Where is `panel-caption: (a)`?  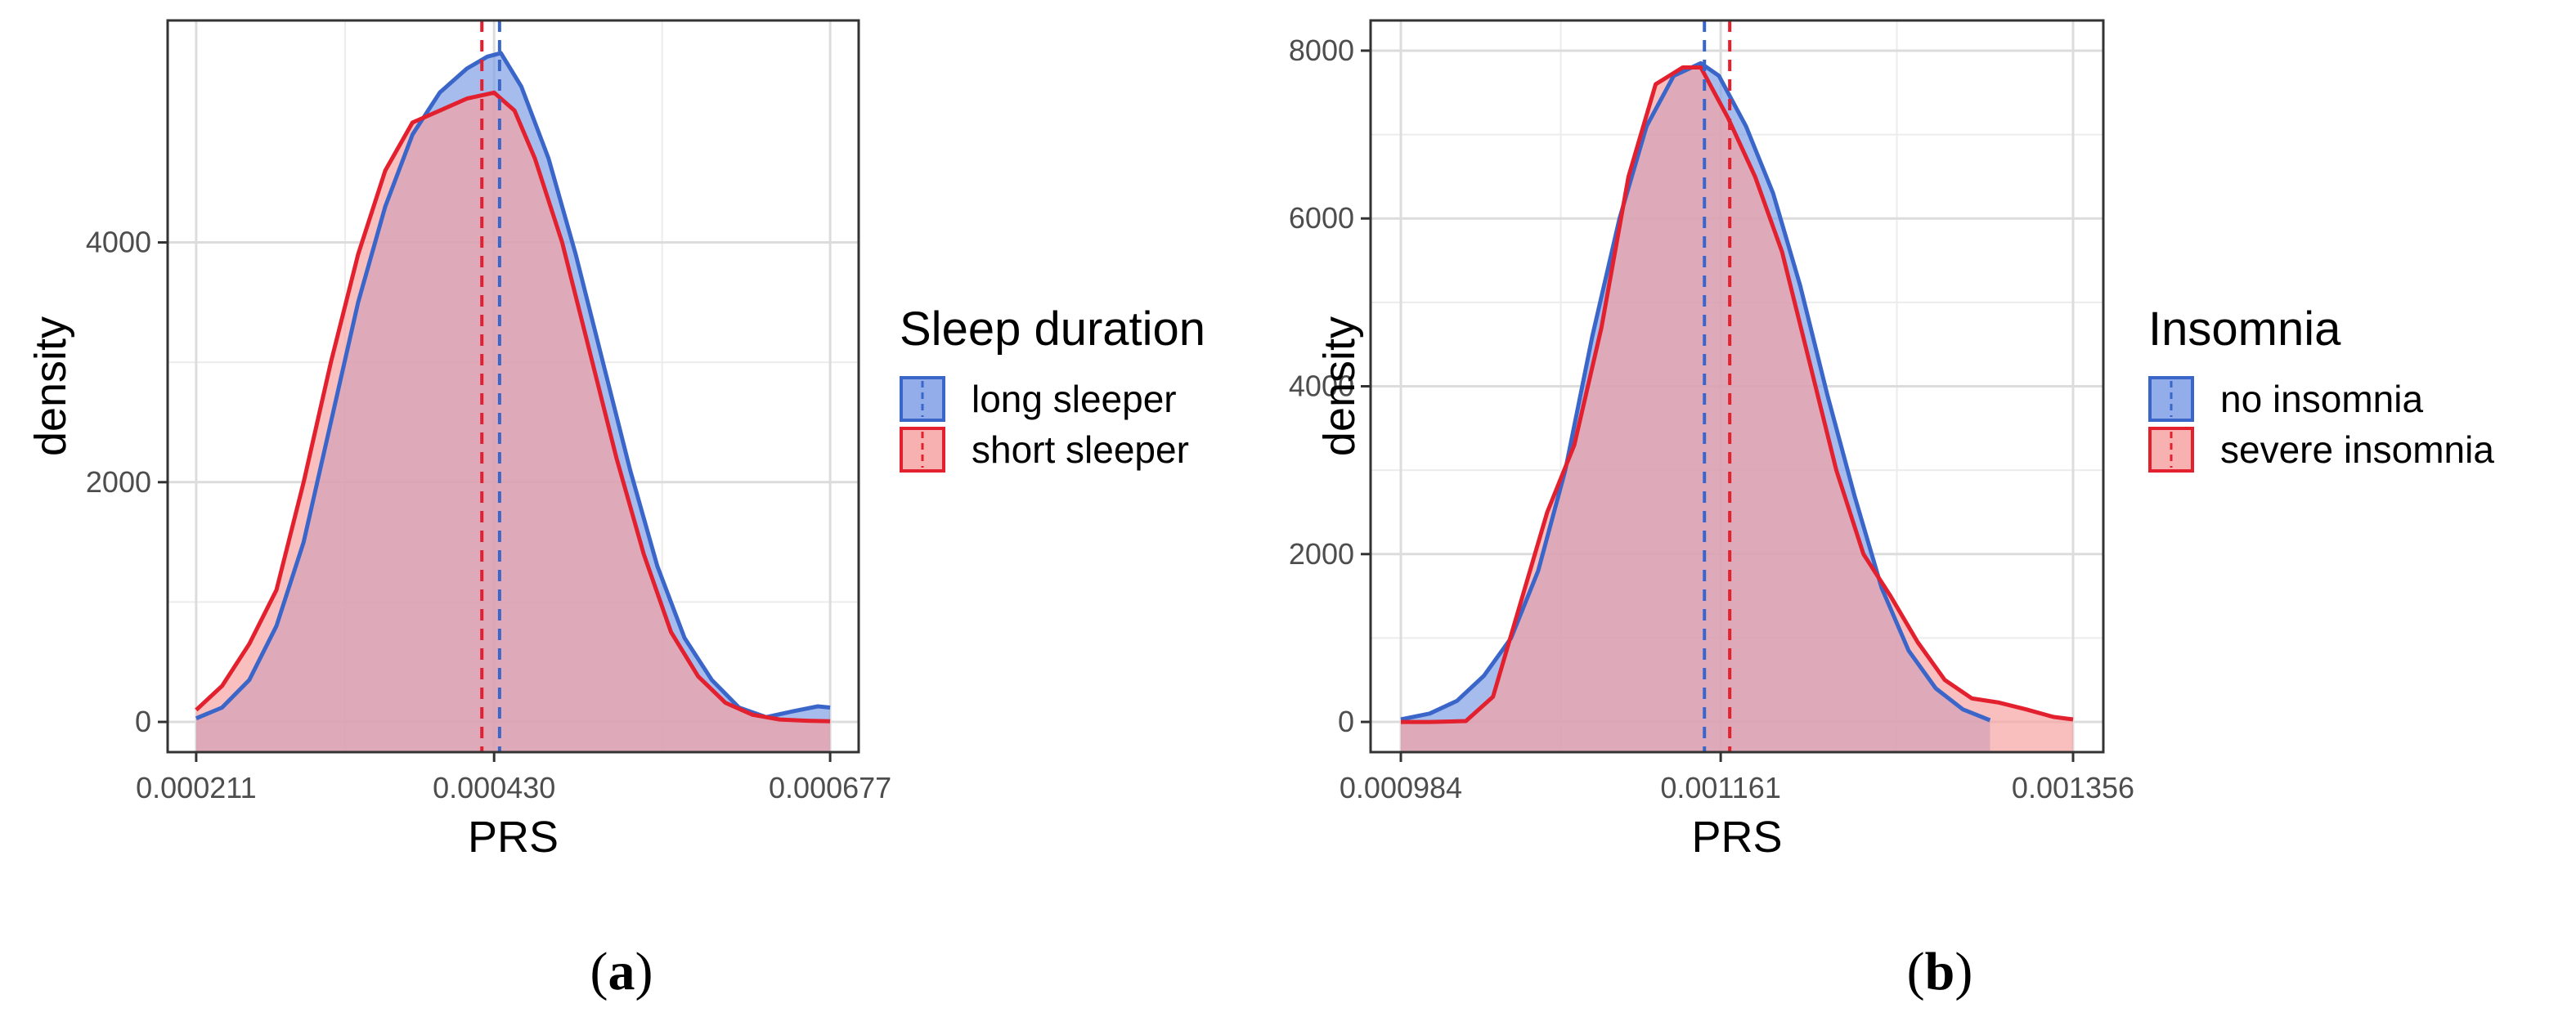 panel-caption: (a) is located at coordinates (621, 971).